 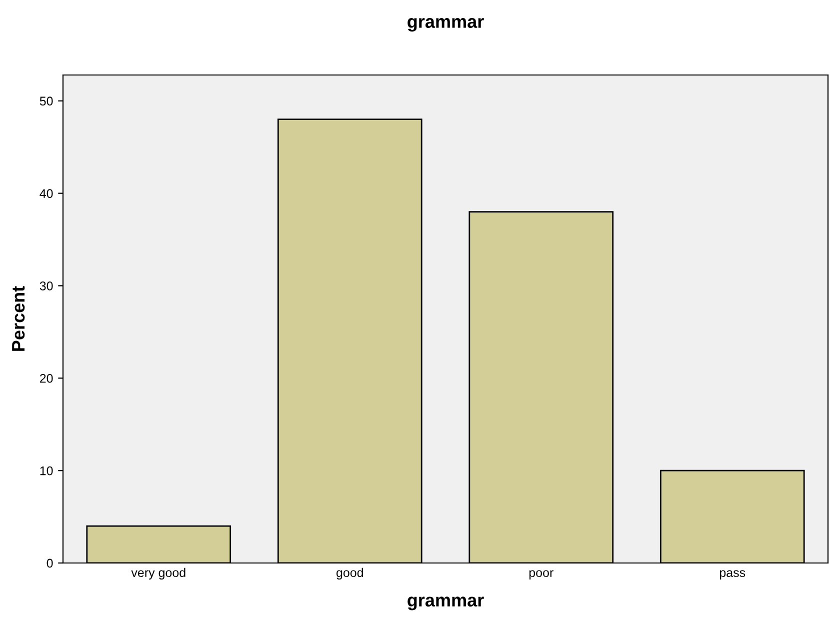 I want to click on x-tick-label: pass, so click(x=733, y=575).